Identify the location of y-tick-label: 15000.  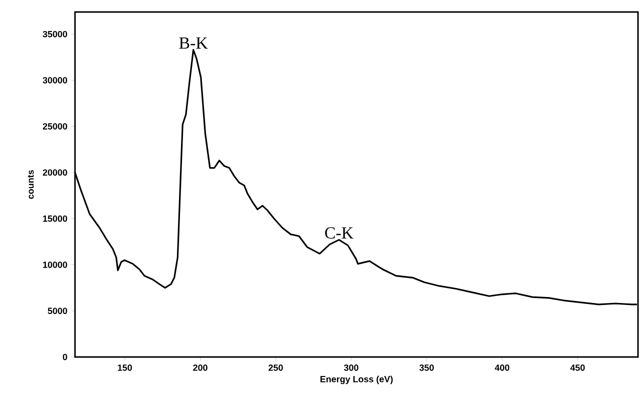
(55, 218).